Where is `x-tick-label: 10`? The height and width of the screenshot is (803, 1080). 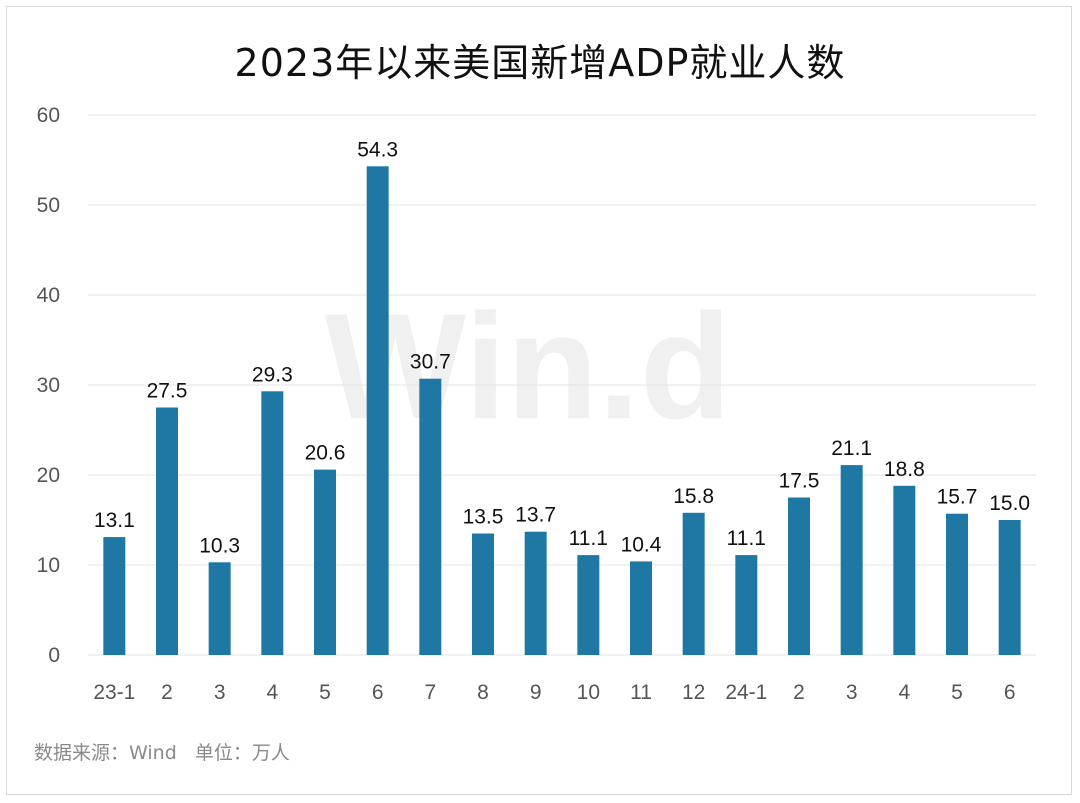 x-tick-label: 10 is located at coordinates (588, 692).